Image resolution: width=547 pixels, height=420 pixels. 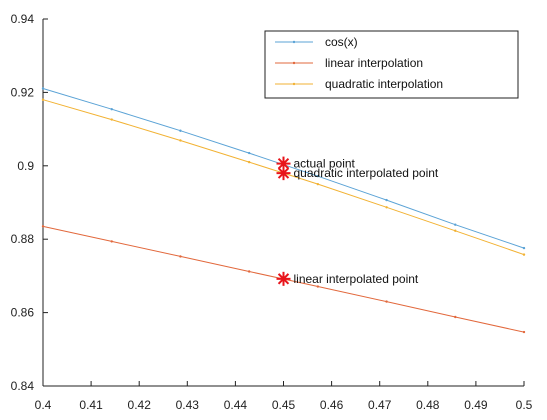 I want to click on y-tick-label: 0.94, so click(x=23, y=19).